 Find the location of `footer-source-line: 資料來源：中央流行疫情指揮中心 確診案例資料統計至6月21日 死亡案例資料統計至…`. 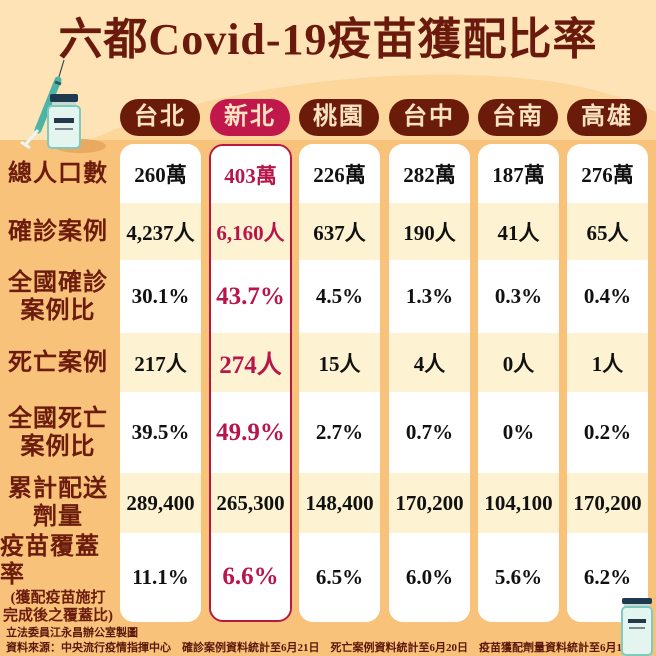

footer-source-line: 資料來源：中央流行疫情指揮中心 確診案例資料統計至6月21日 死亡案例資料統計至… is located at coordinates (322, 648).